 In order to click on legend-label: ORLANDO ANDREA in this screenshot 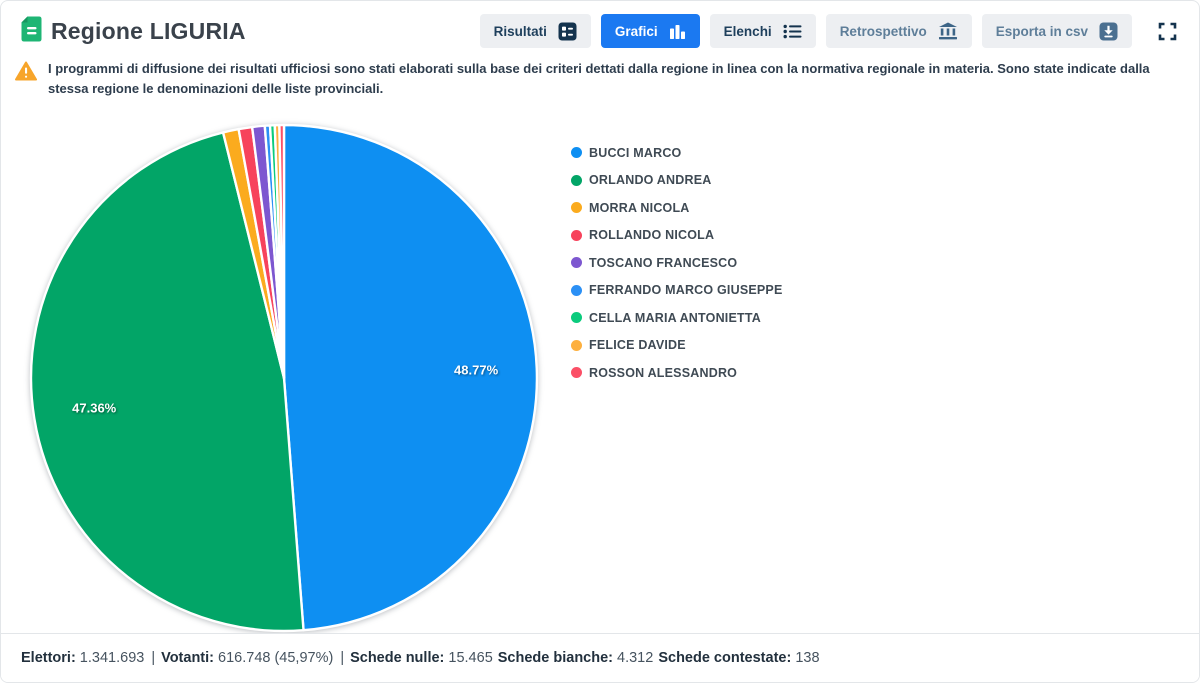, I will do `click(650, 180)`.